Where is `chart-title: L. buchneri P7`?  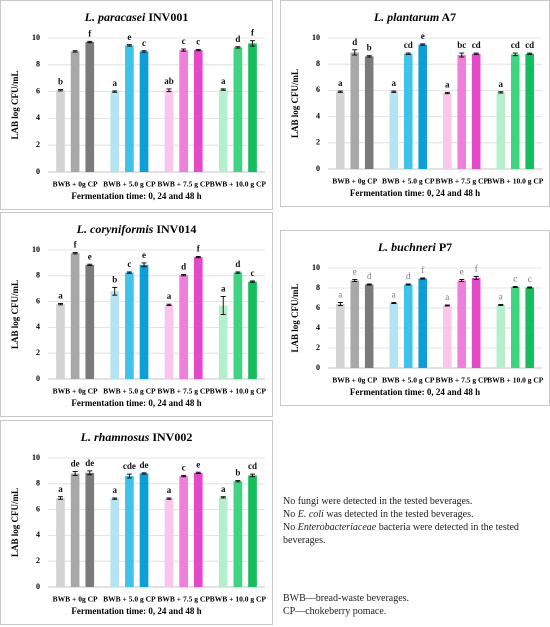
chart-title: L. buchneri P7 is located at coordinates (414, 247).